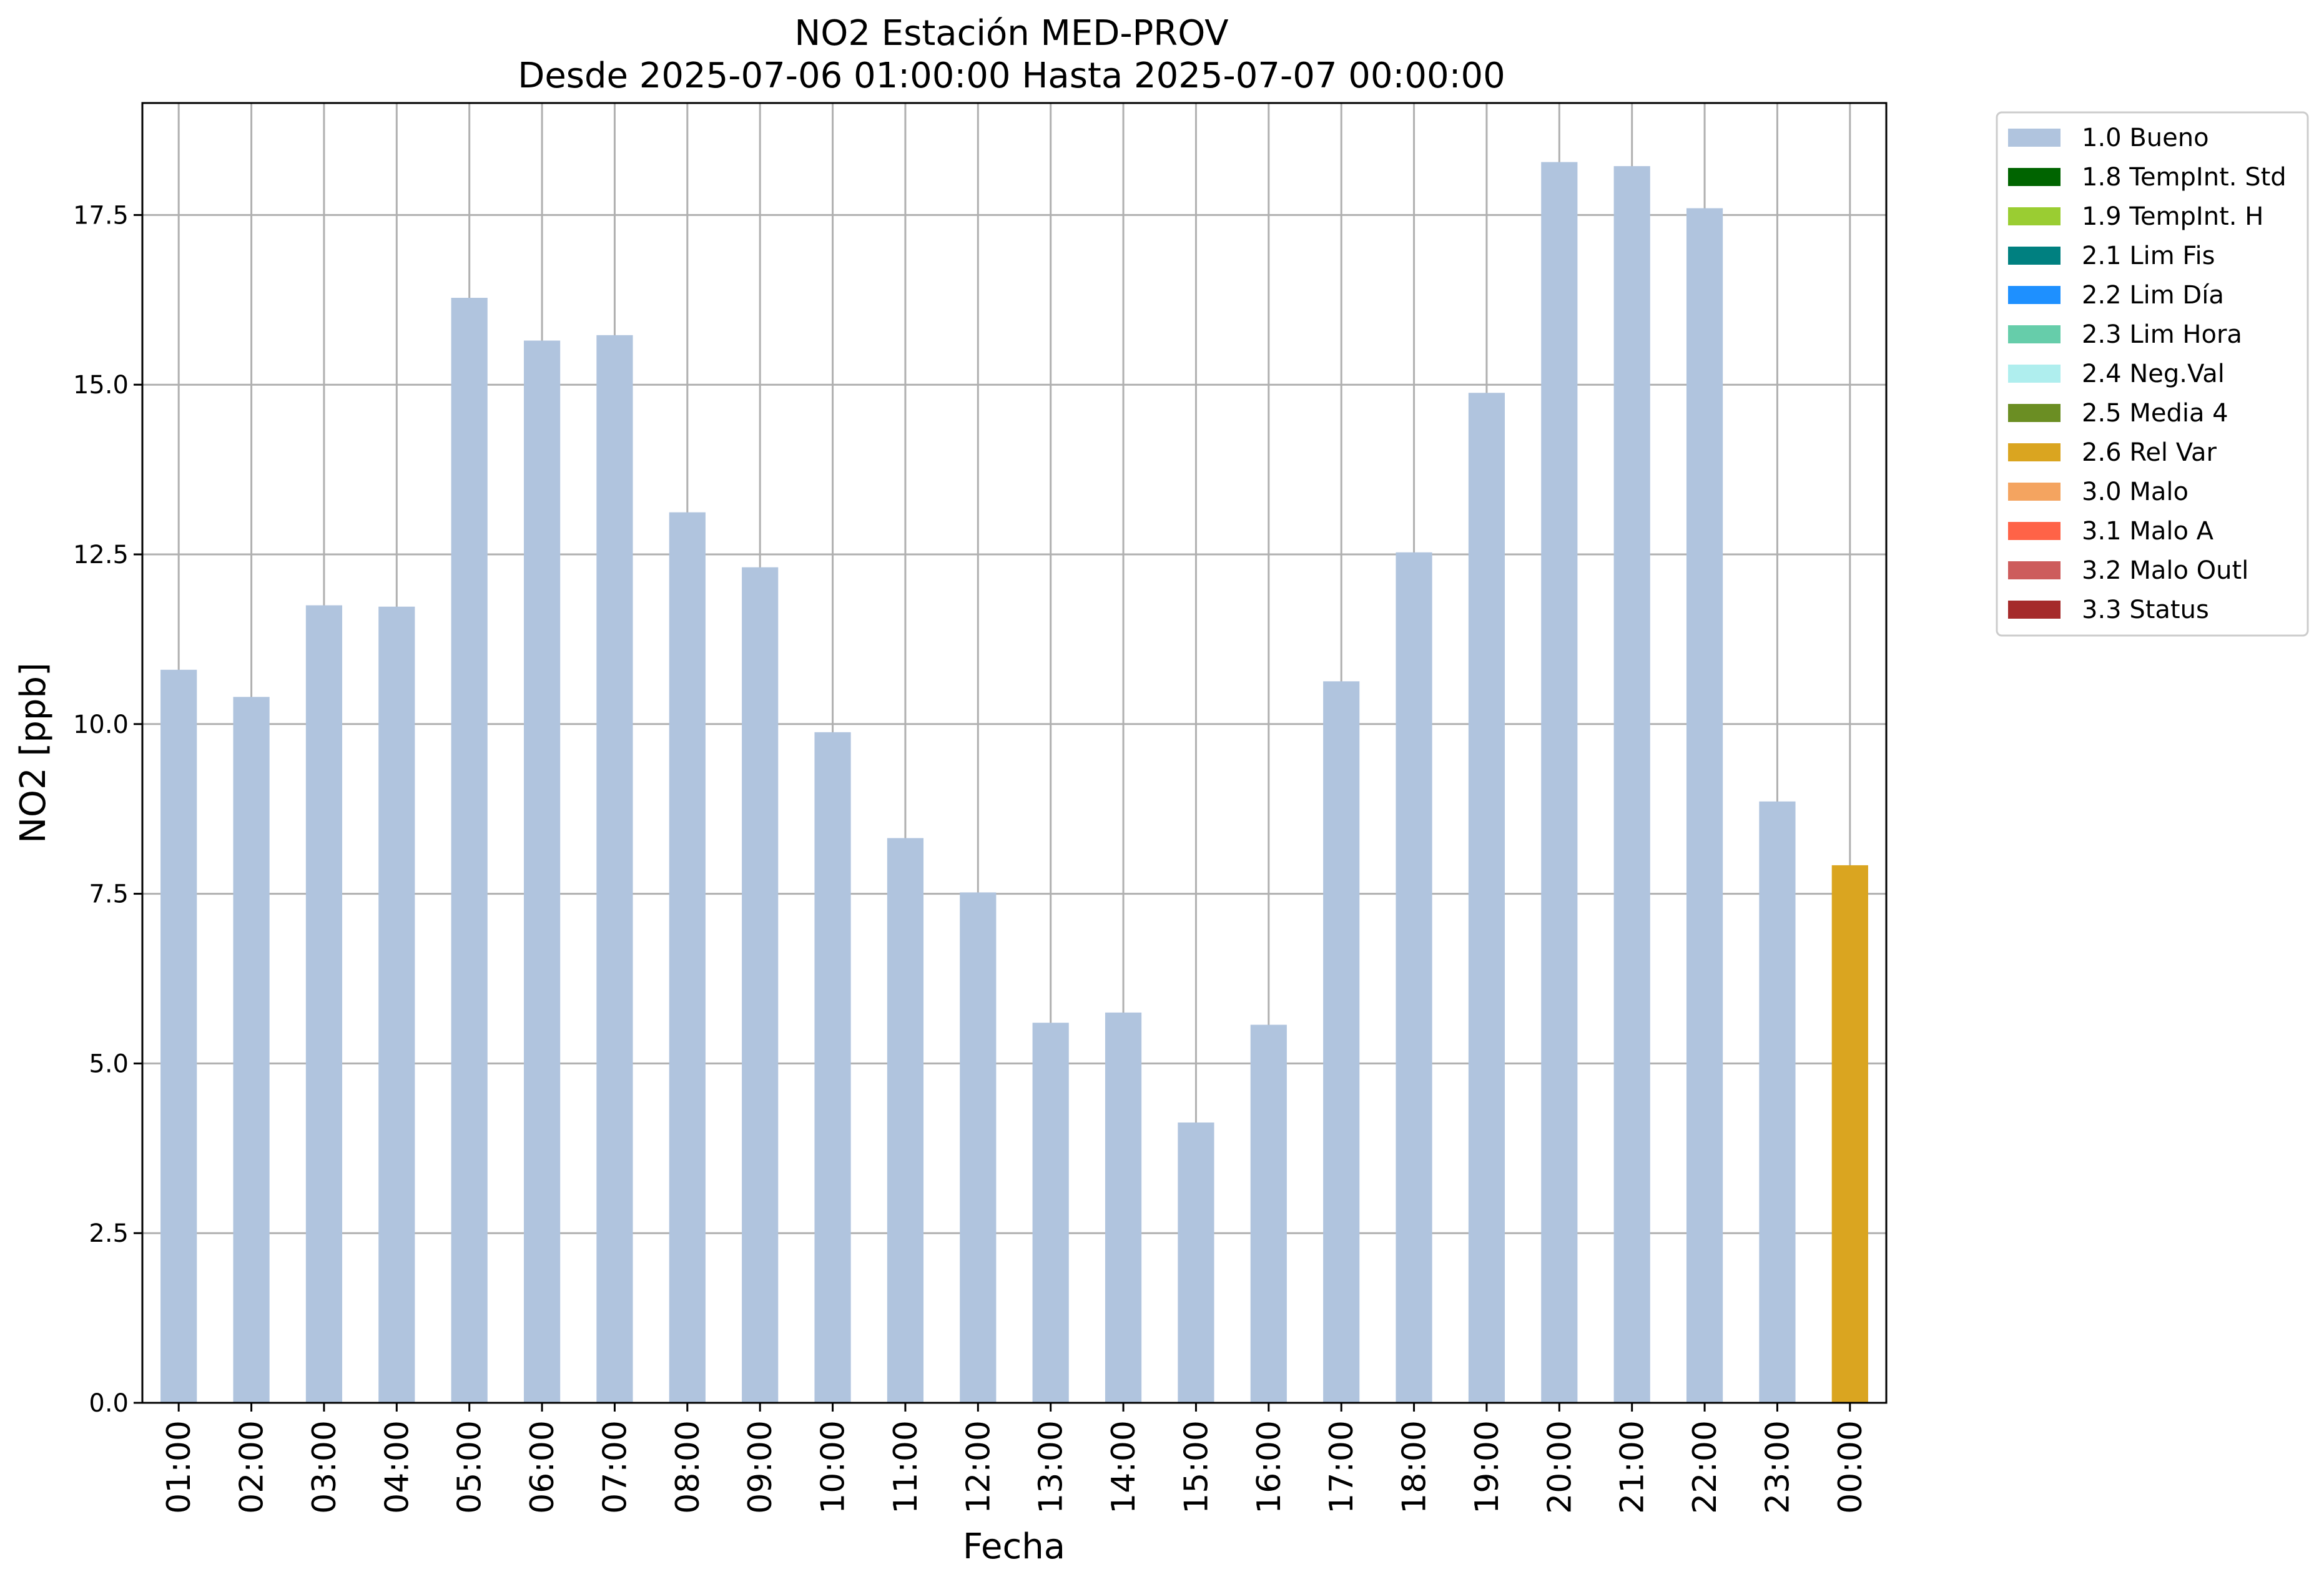 The image size is (2324, 1582). Describe the element at coordinates (101, 555) in the screenshot. I see `y-tick-label: 12.5` at that location.